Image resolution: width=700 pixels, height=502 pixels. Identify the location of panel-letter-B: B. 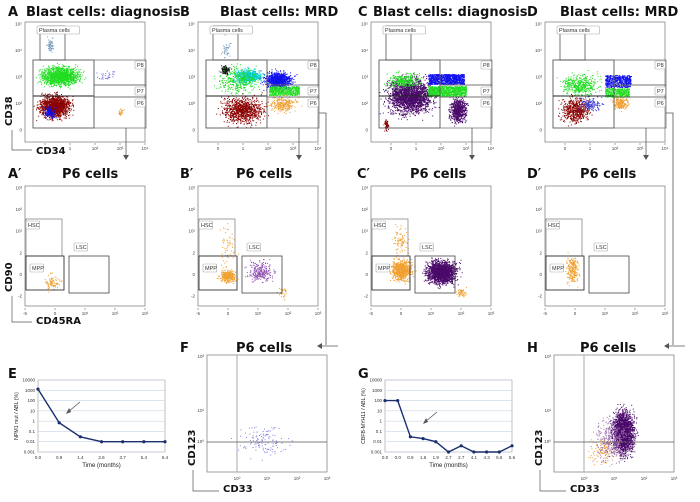
(185, 12).